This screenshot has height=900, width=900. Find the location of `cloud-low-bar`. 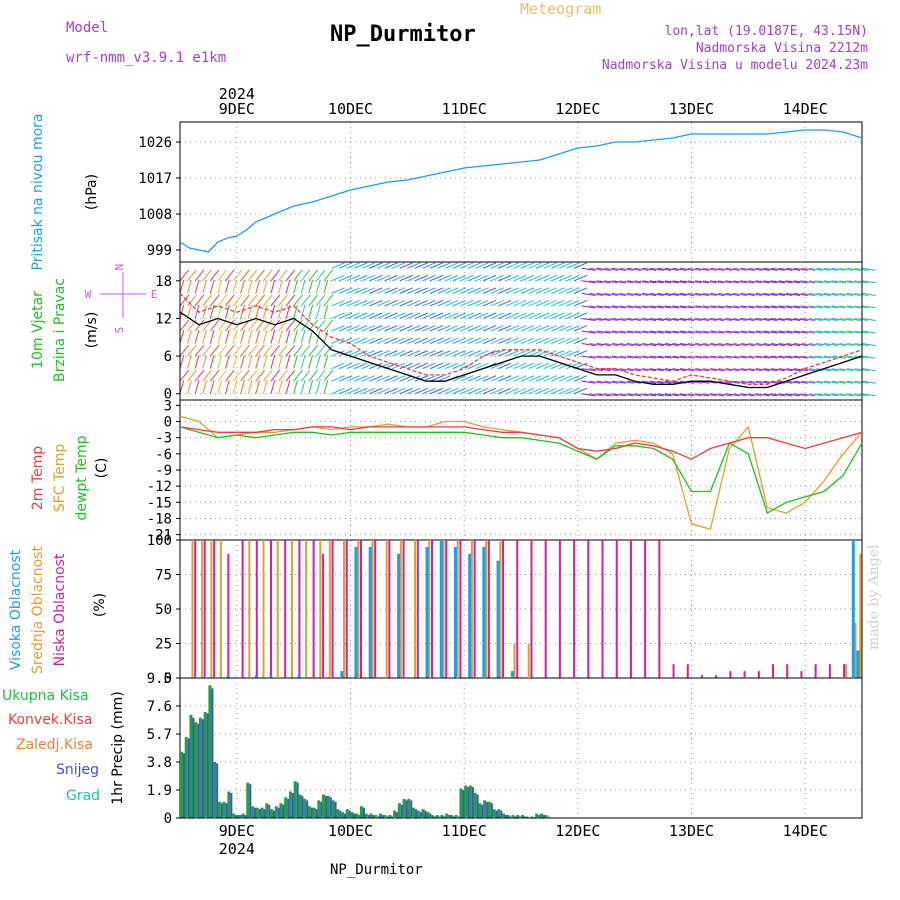

cloud-low-bar is located at coordinates (787, 671).